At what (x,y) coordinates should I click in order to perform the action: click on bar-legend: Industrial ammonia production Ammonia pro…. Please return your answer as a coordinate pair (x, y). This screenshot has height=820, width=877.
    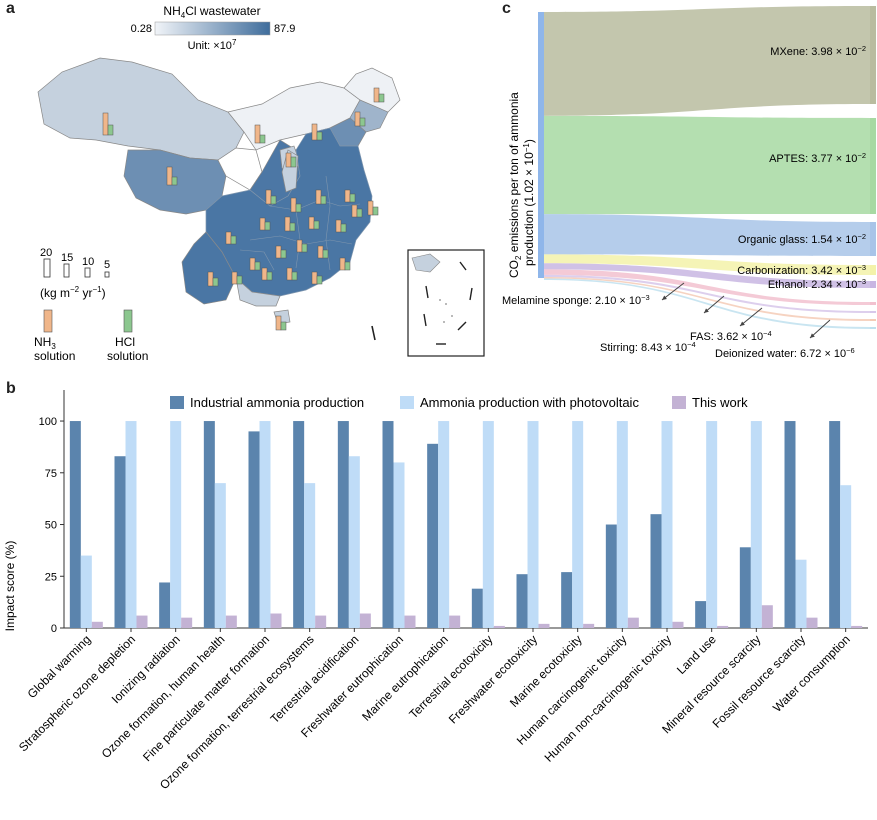
    Looking at the image, I should click on (459, 402).